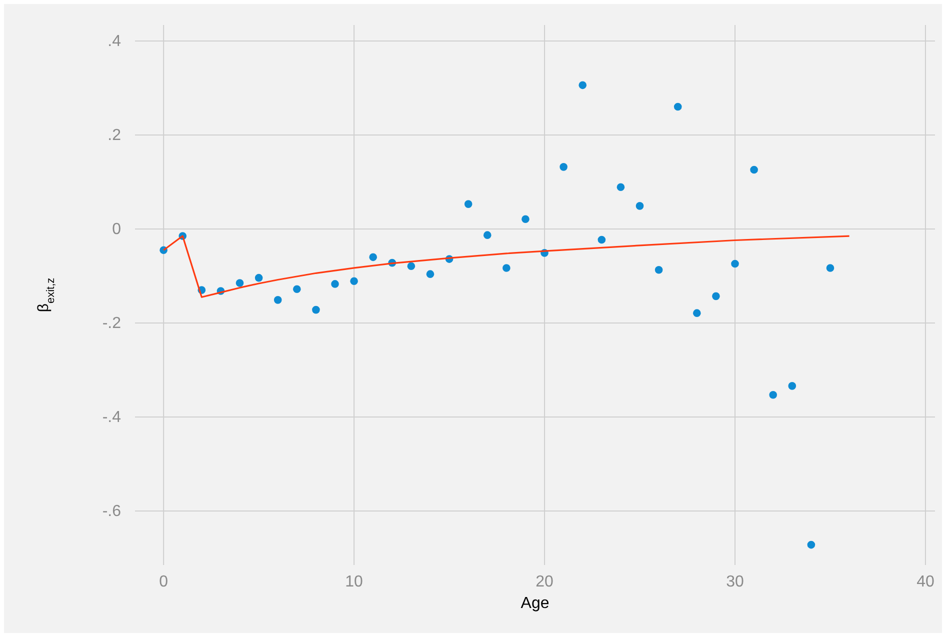 This screenshot has width=946, height=637. I want to click on y-tick-label: .2, so click(115, 135).